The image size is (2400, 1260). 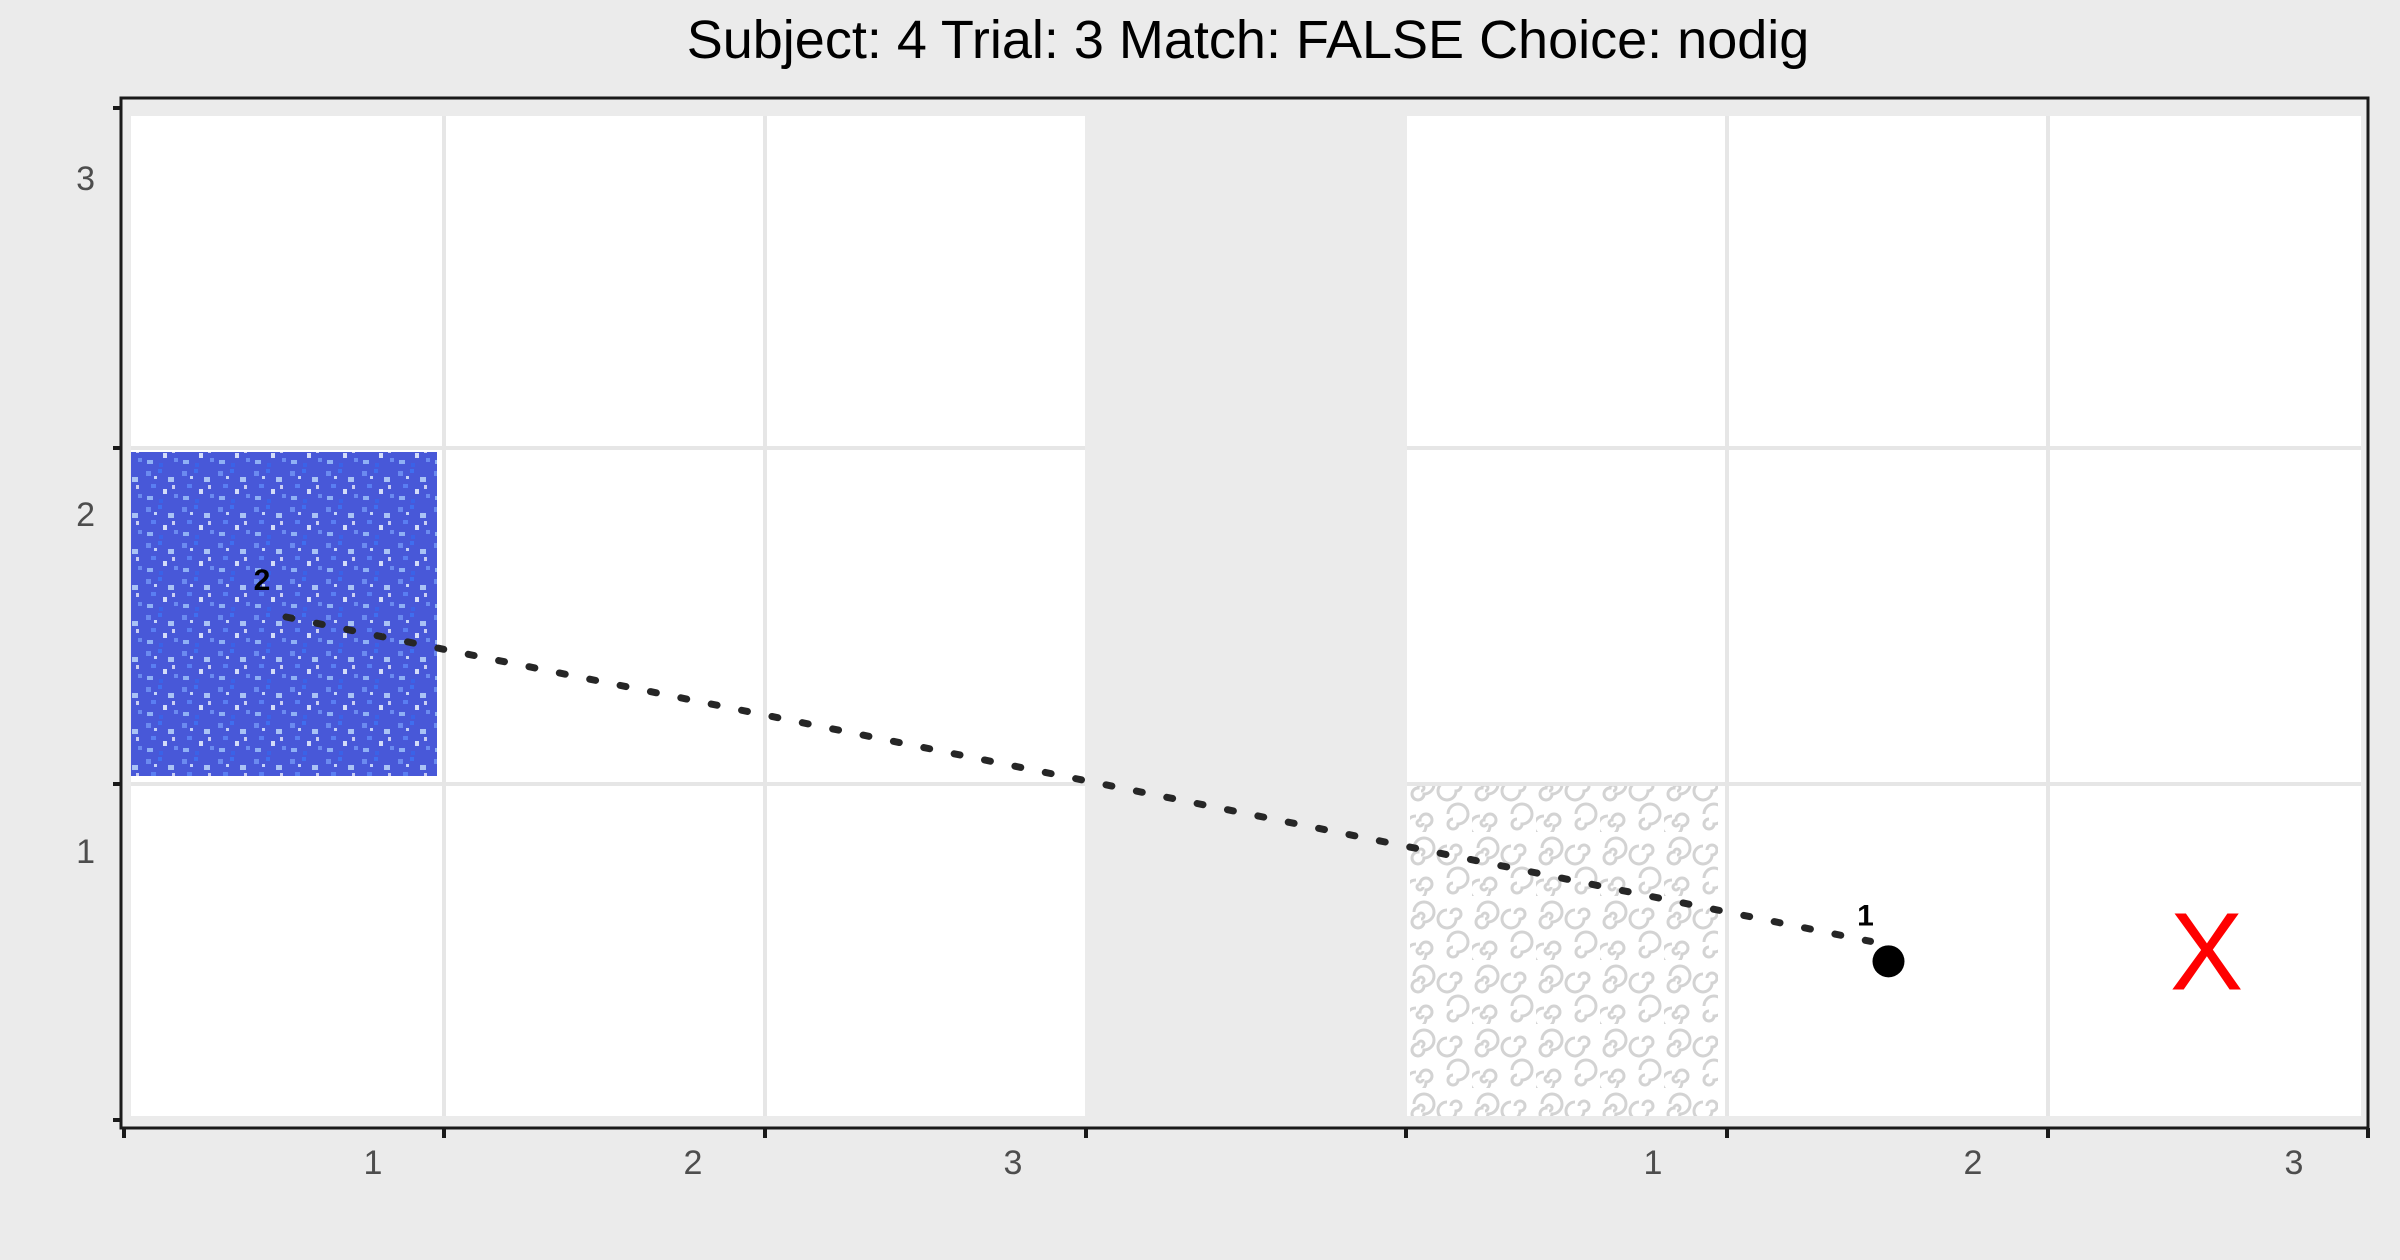 I want to click on x-marker: X, so click(x=2206, y=951).